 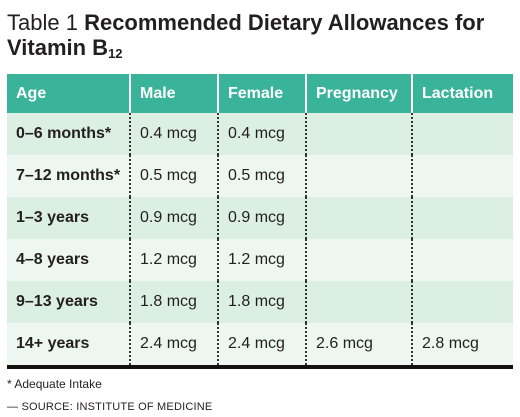 I want to click on header-cell: Male, so click(x=173, y=93).